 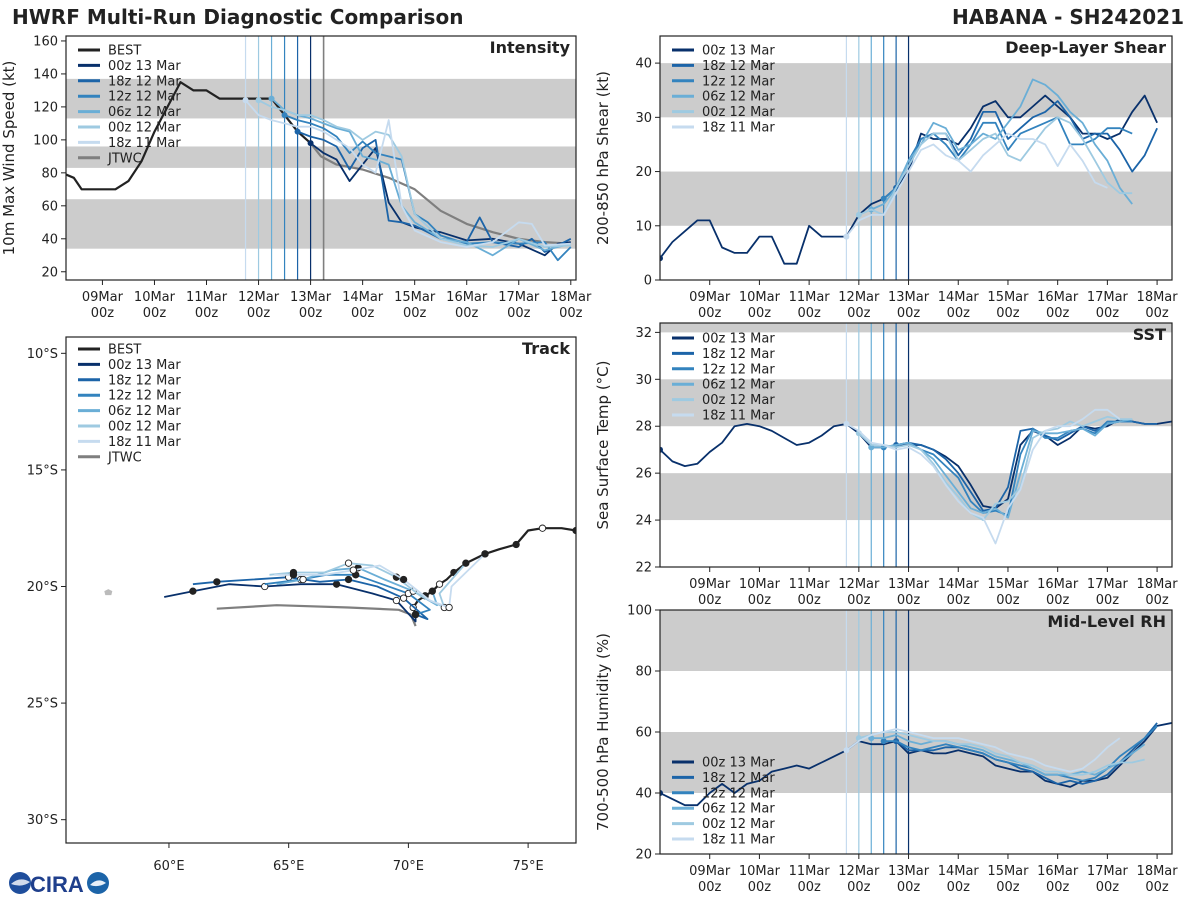 I want to click on x-tick-label: 75°E, so click(x=527, y=866).